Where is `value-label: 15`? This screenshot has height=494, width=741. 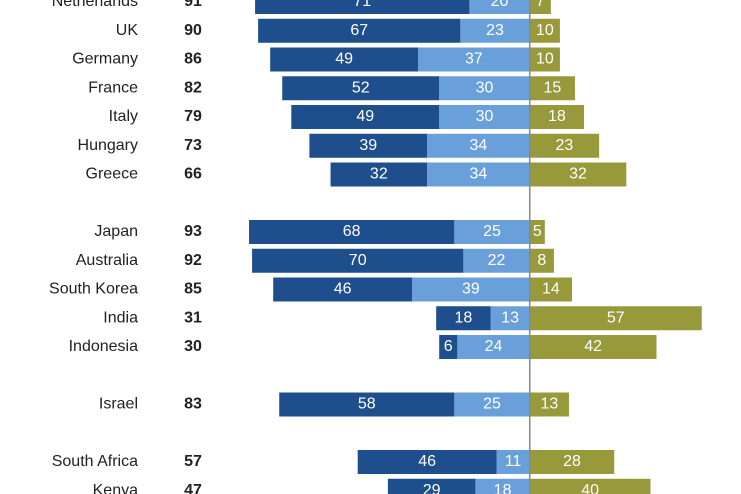
value-label: 15 is located at coordinates (552, 87).